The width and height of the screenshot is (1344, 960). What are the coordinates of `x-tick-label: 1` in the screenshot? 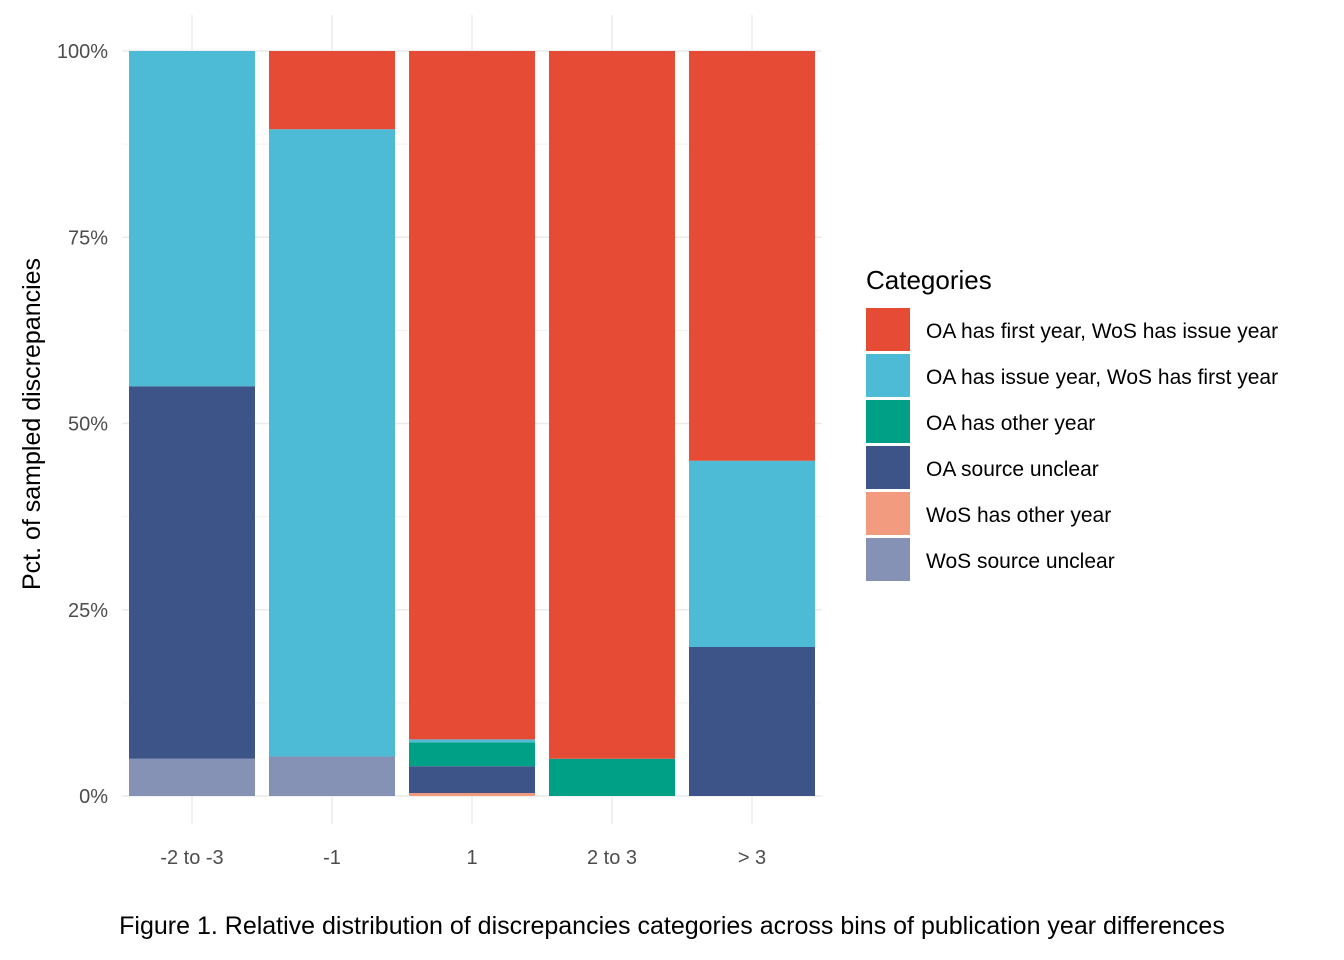 It's located at (471, 858).